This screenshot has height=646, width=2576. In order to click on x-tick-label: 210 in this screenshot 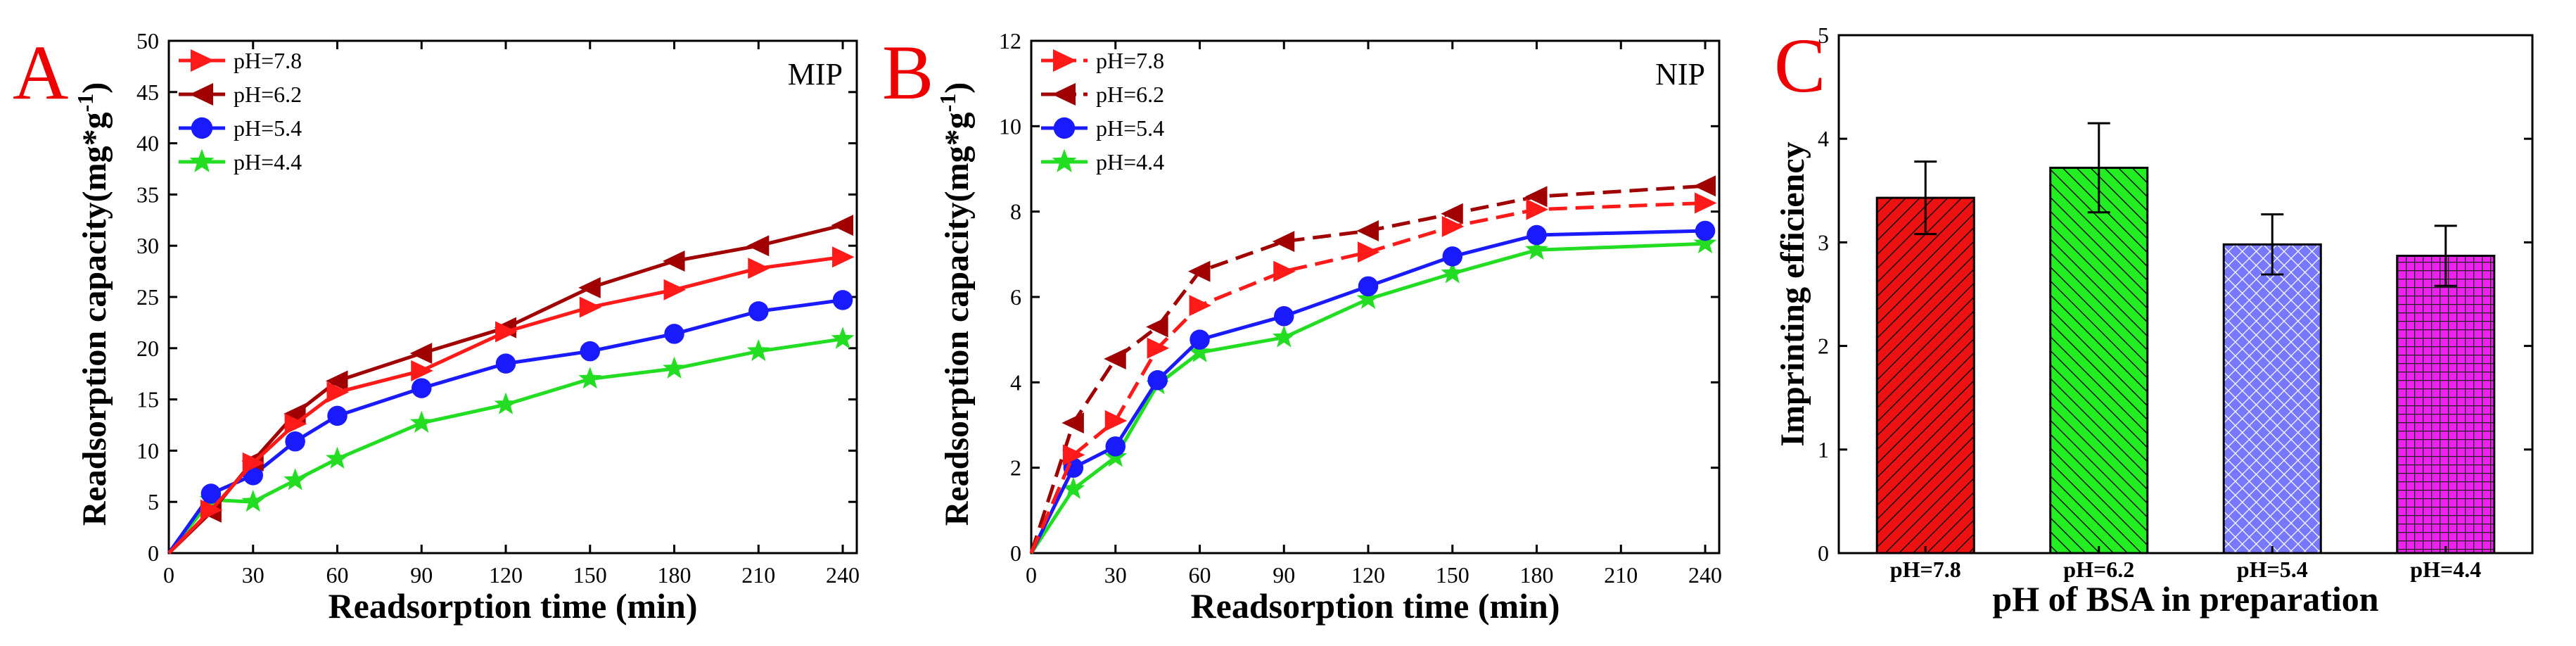, I will do `click(1621, 575)`.